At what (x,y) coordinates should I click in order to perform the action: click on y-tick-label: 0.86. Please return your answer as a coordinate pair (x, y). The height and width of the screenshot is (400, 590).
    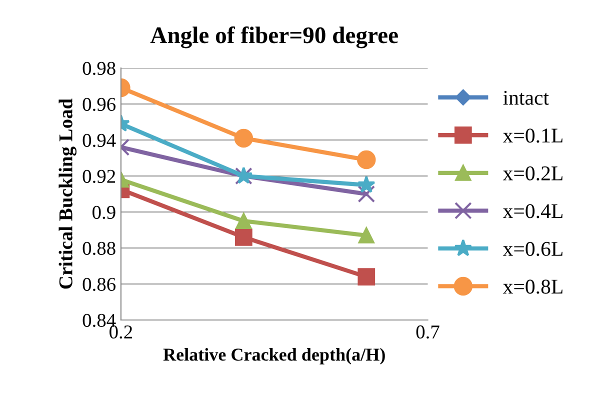
    Looking at the image, I should click on (99, 285).